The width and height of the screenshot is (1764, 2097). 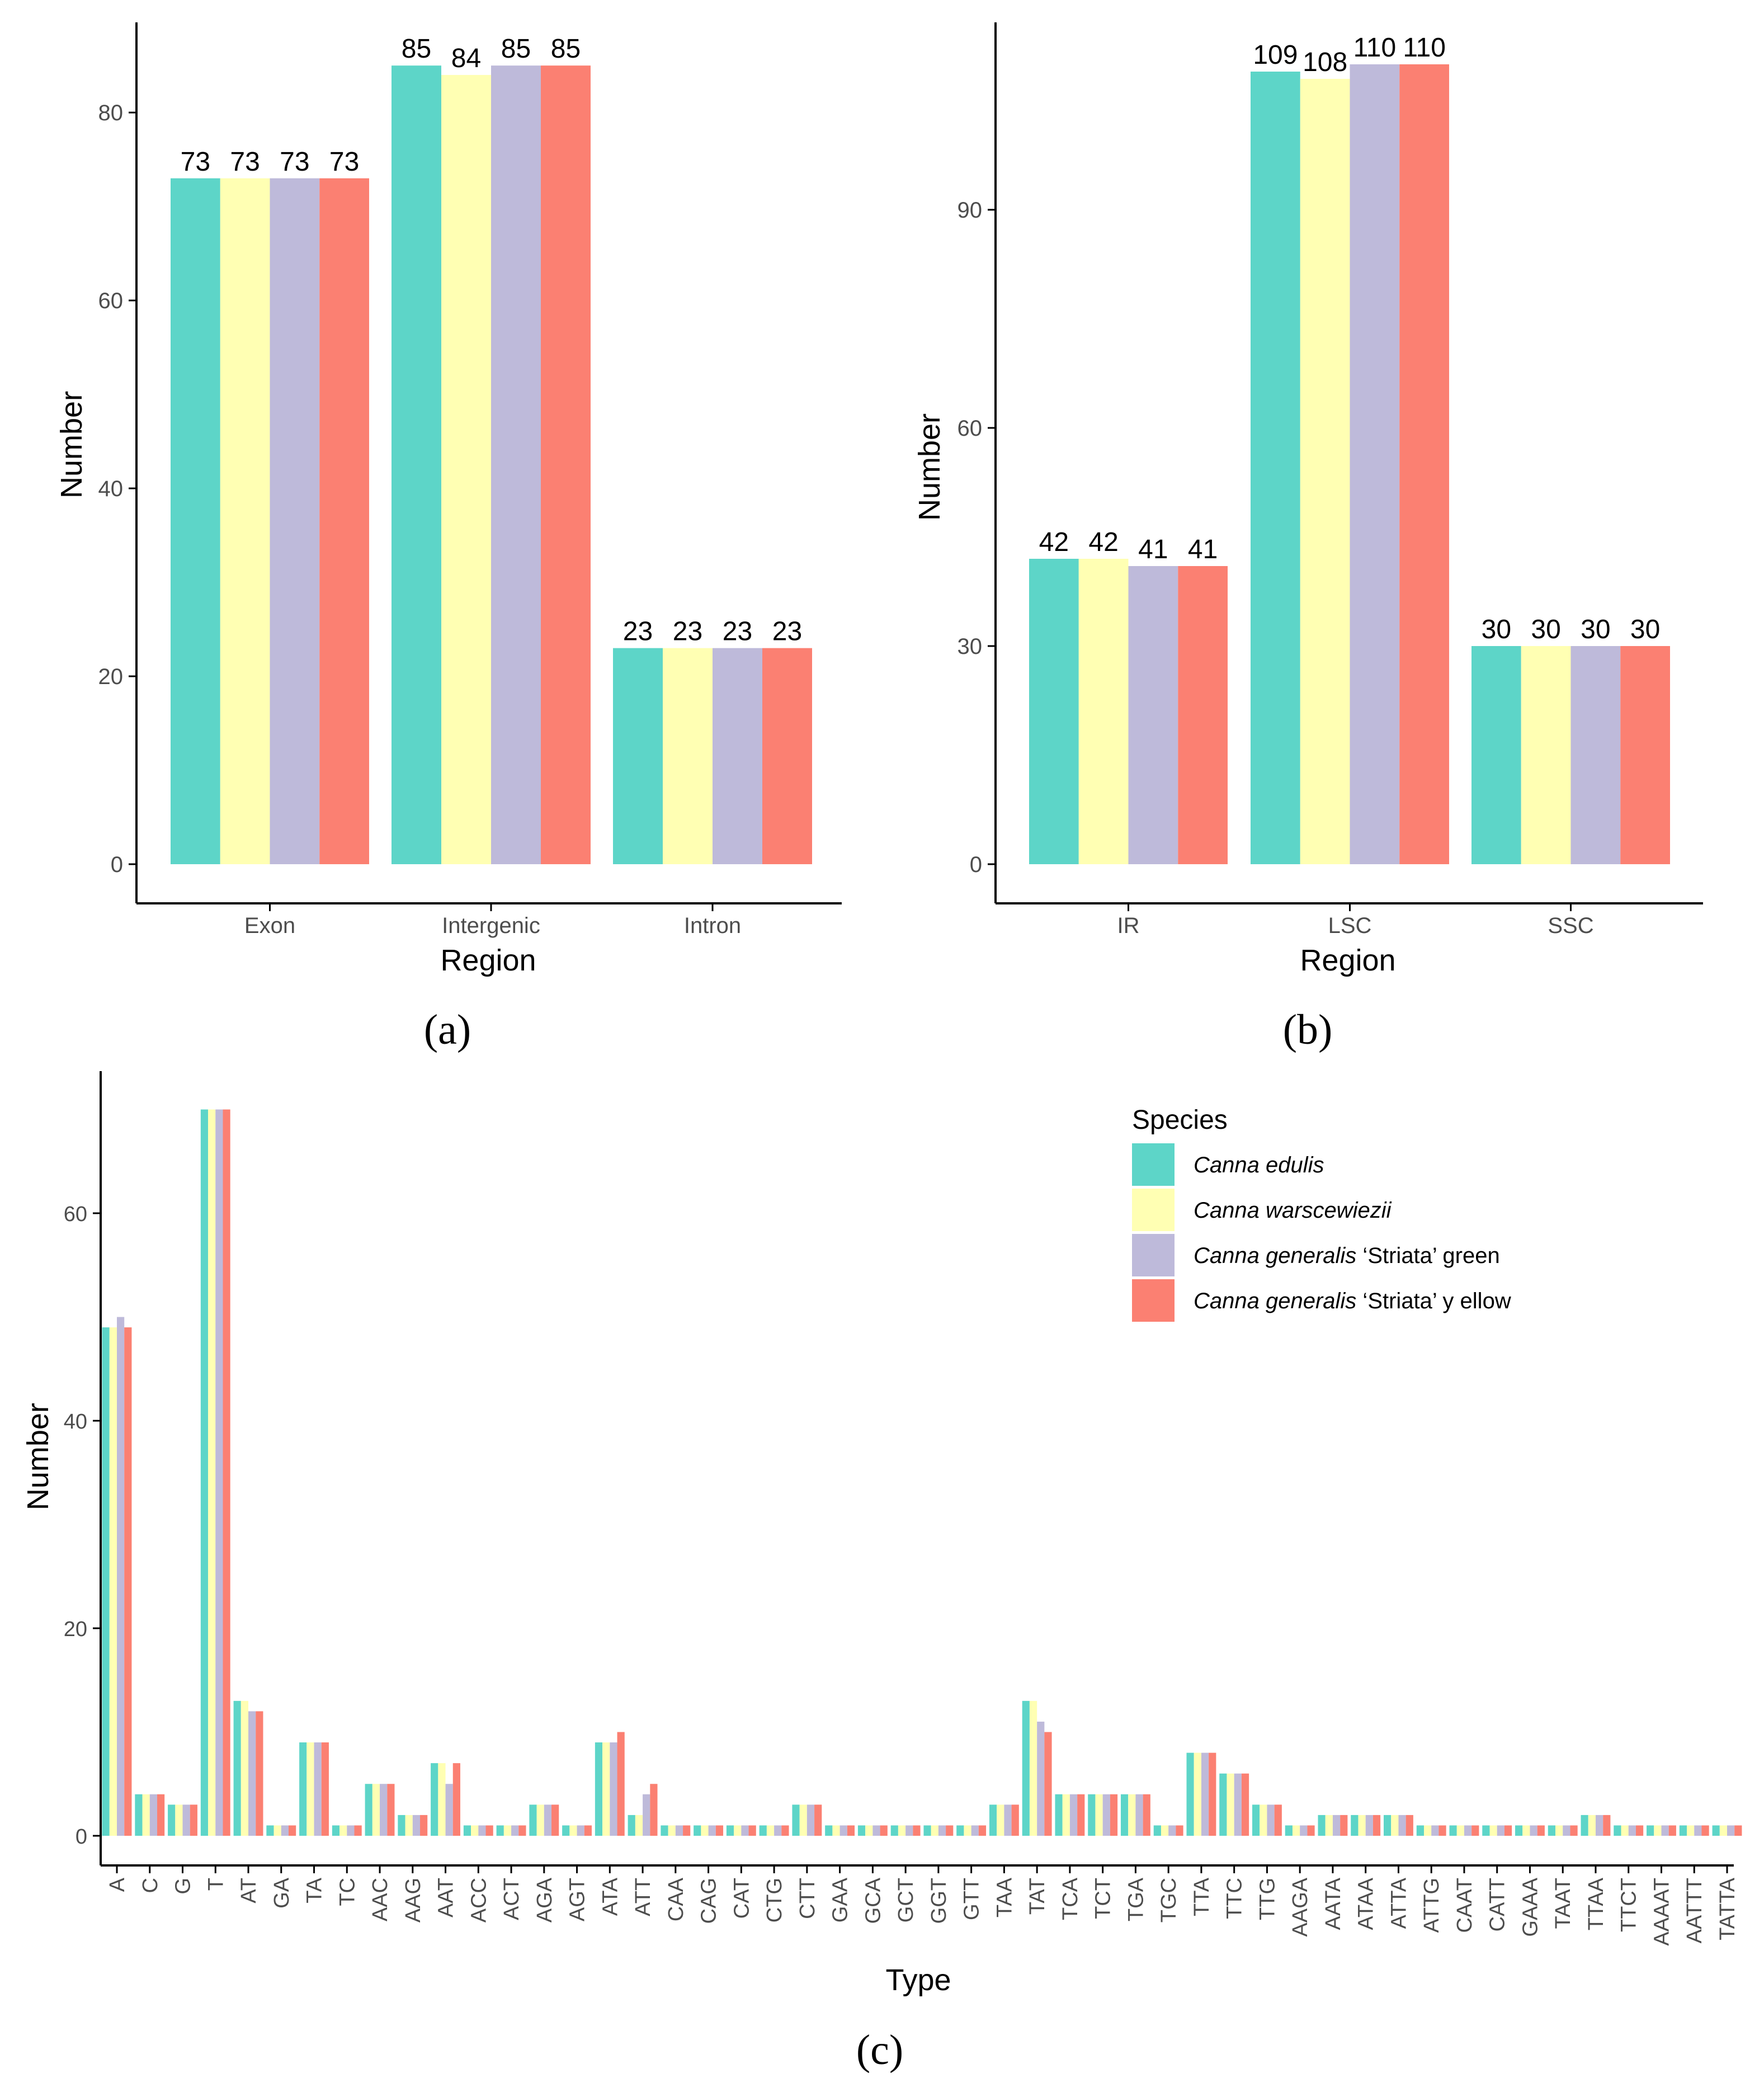 I want to click on panel-c-x-tick-label: AGT, so click(x=577, y=1899).